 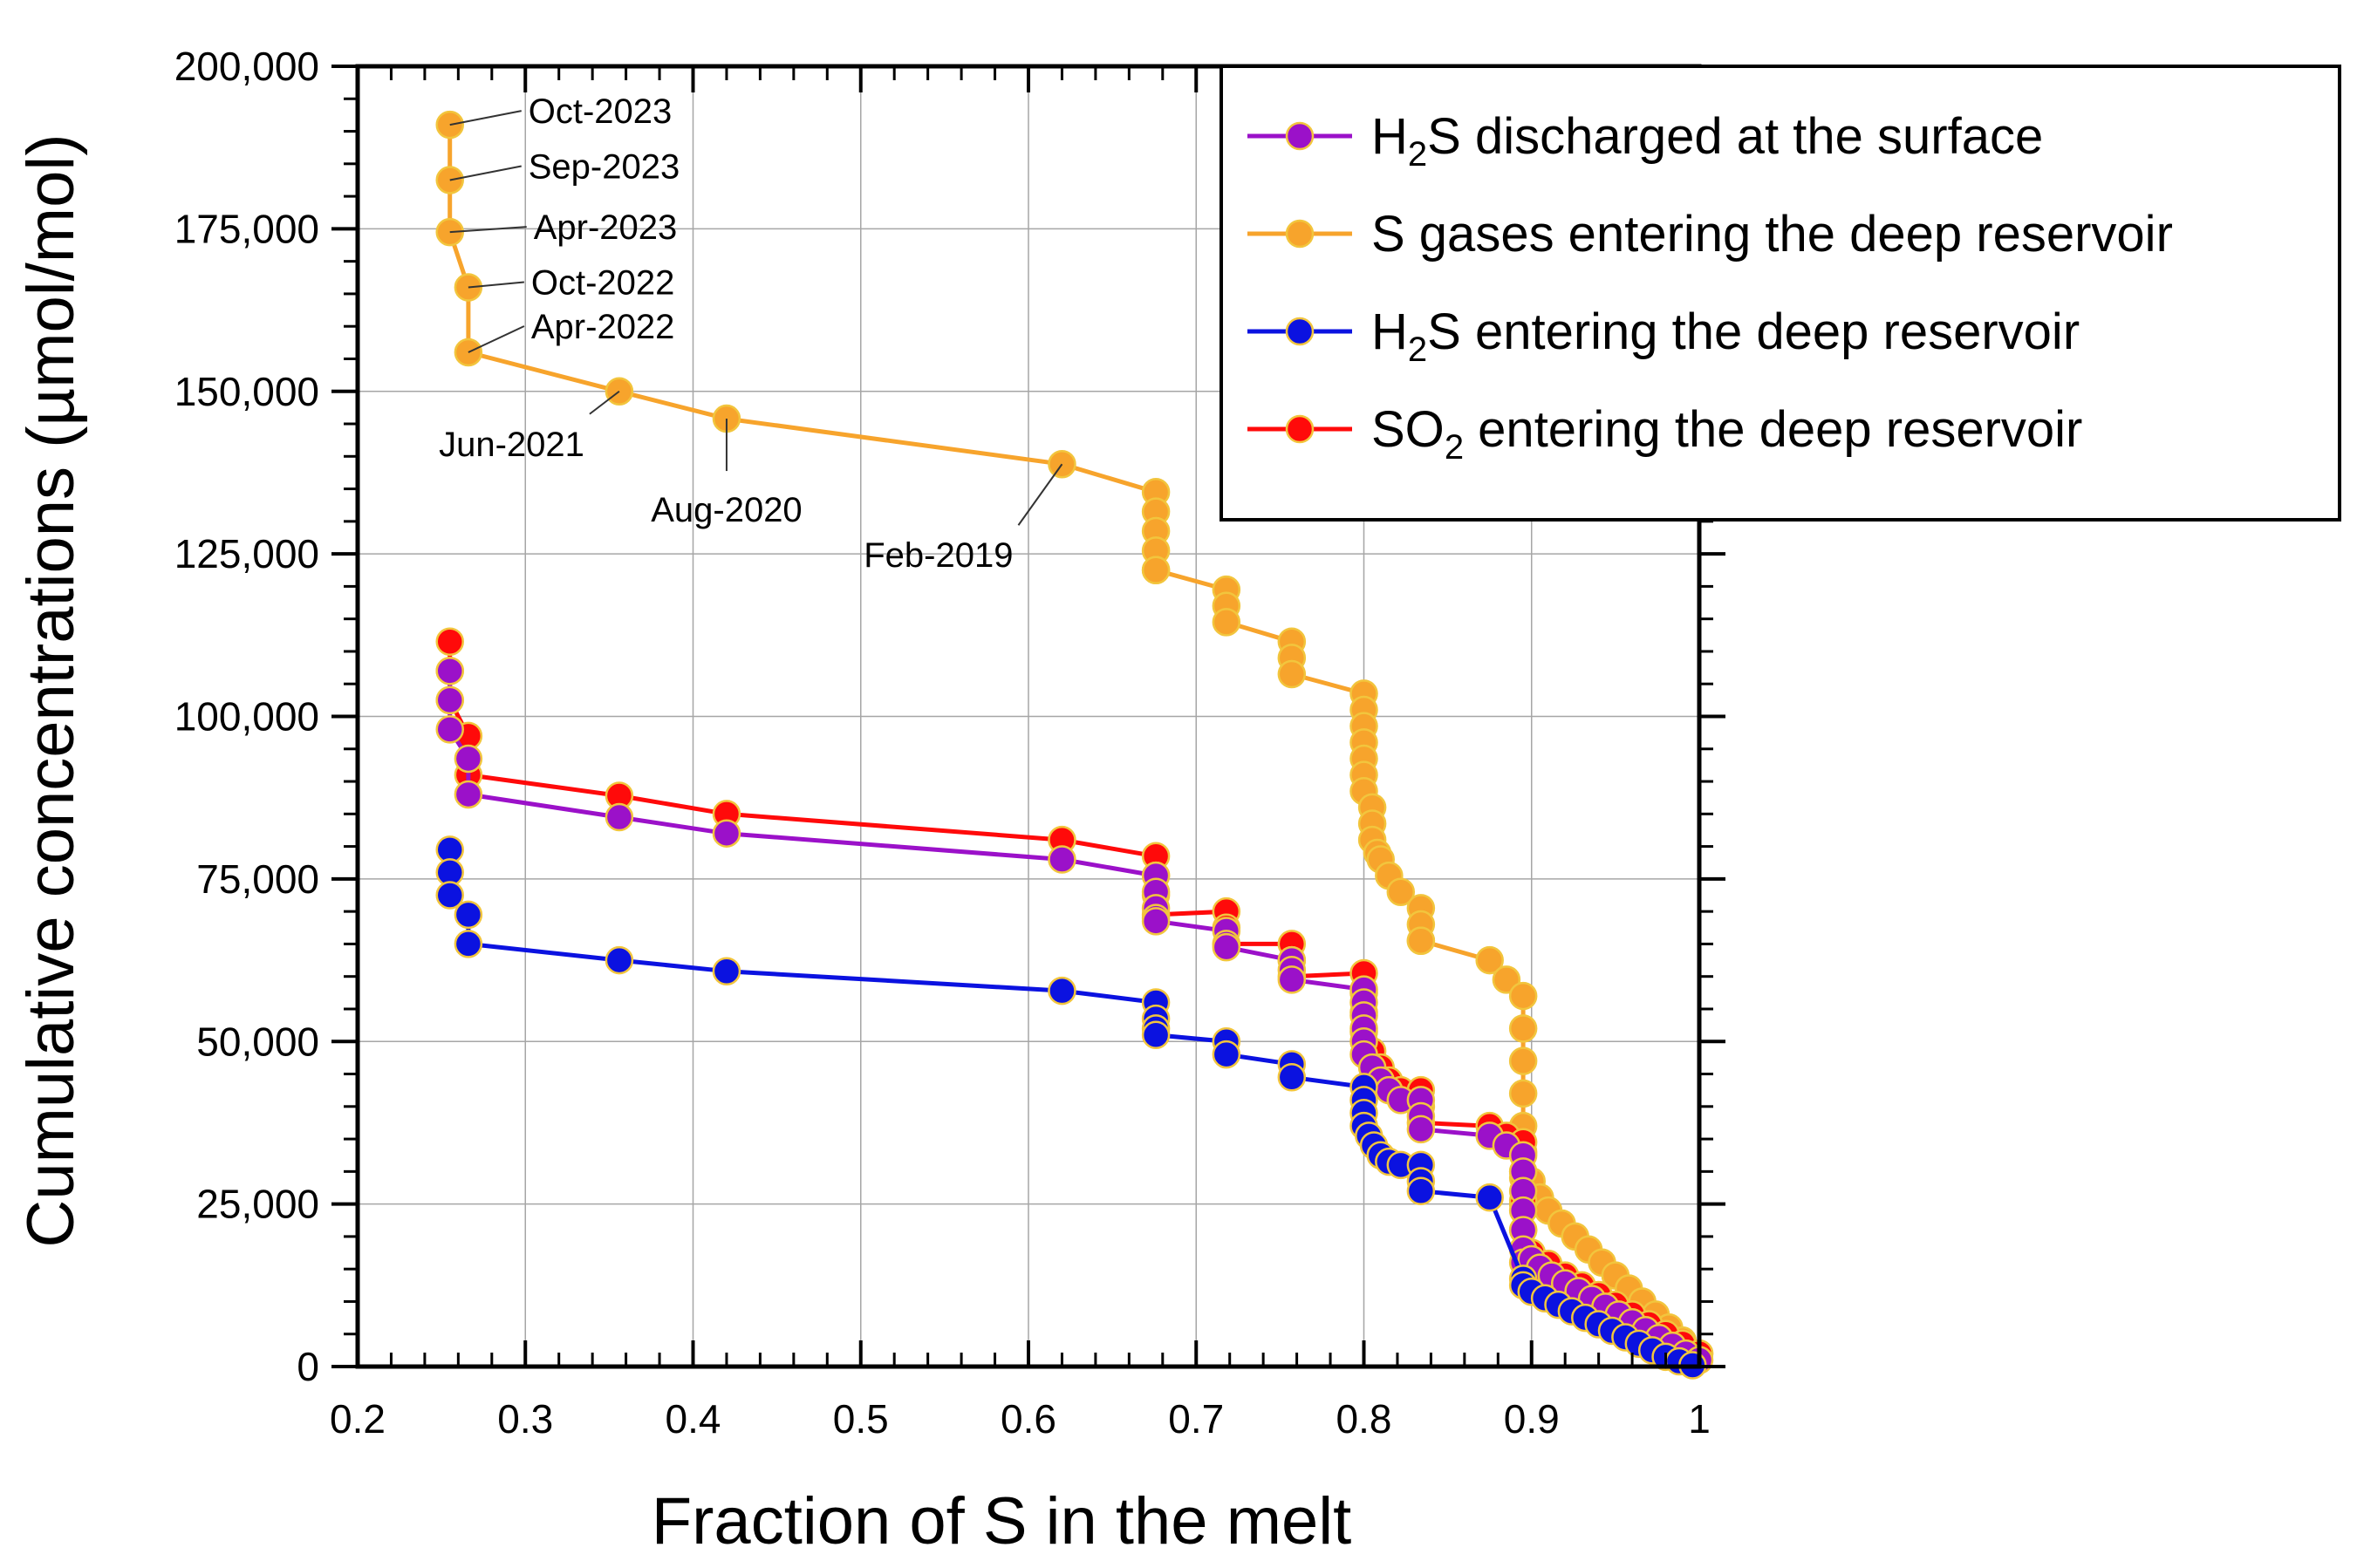 I want to click on annotation-label: Feb-2019, so click(x=938, y=555).